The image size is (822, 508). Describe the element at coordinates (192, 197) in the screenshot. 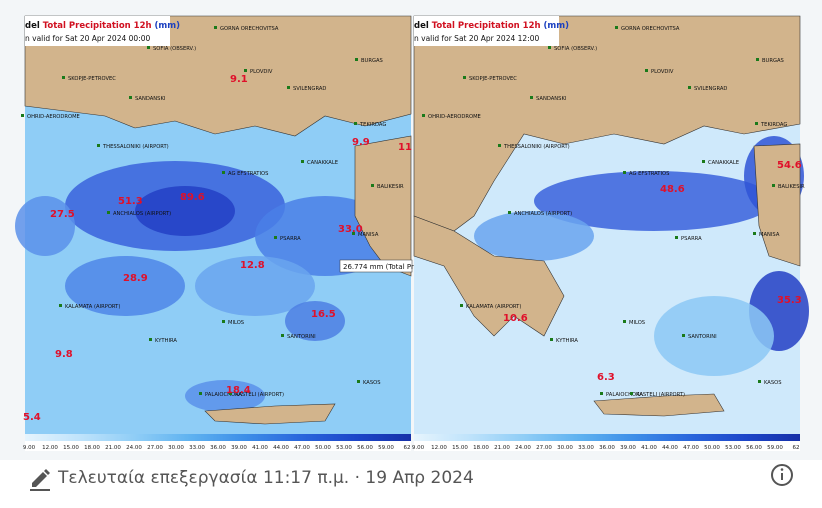

I see `precip-value: 89.6` at that location.